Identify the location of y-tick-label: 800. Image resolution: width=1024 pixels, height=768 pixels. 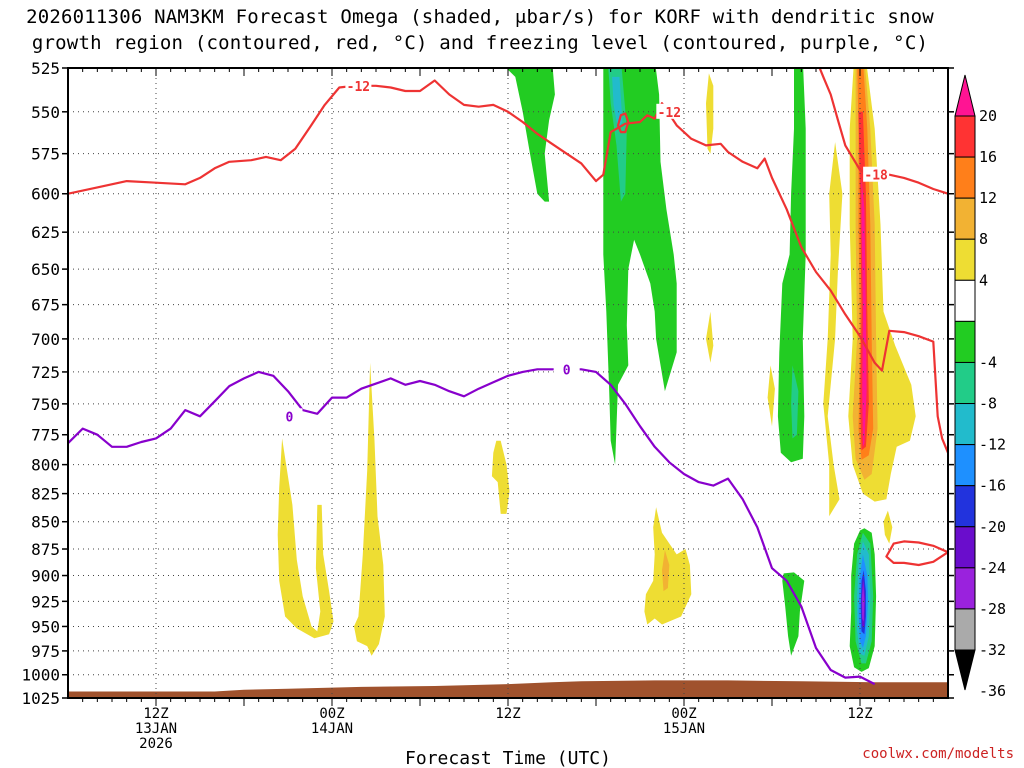
(45, 465).